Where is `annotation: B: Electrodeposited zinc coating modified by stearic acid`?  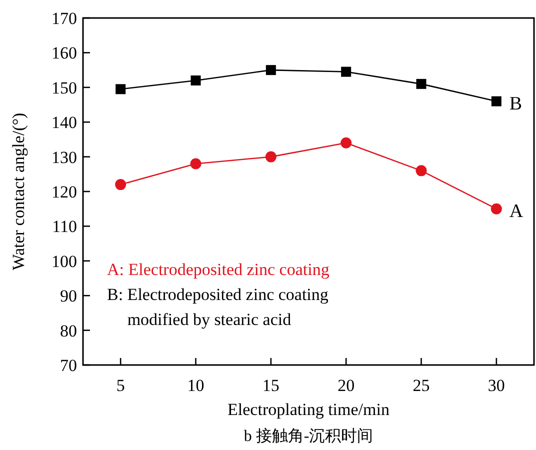 annotation: B: Electrodeposited zinc coating modified by stearic acid is located at coordinates (218, 307).